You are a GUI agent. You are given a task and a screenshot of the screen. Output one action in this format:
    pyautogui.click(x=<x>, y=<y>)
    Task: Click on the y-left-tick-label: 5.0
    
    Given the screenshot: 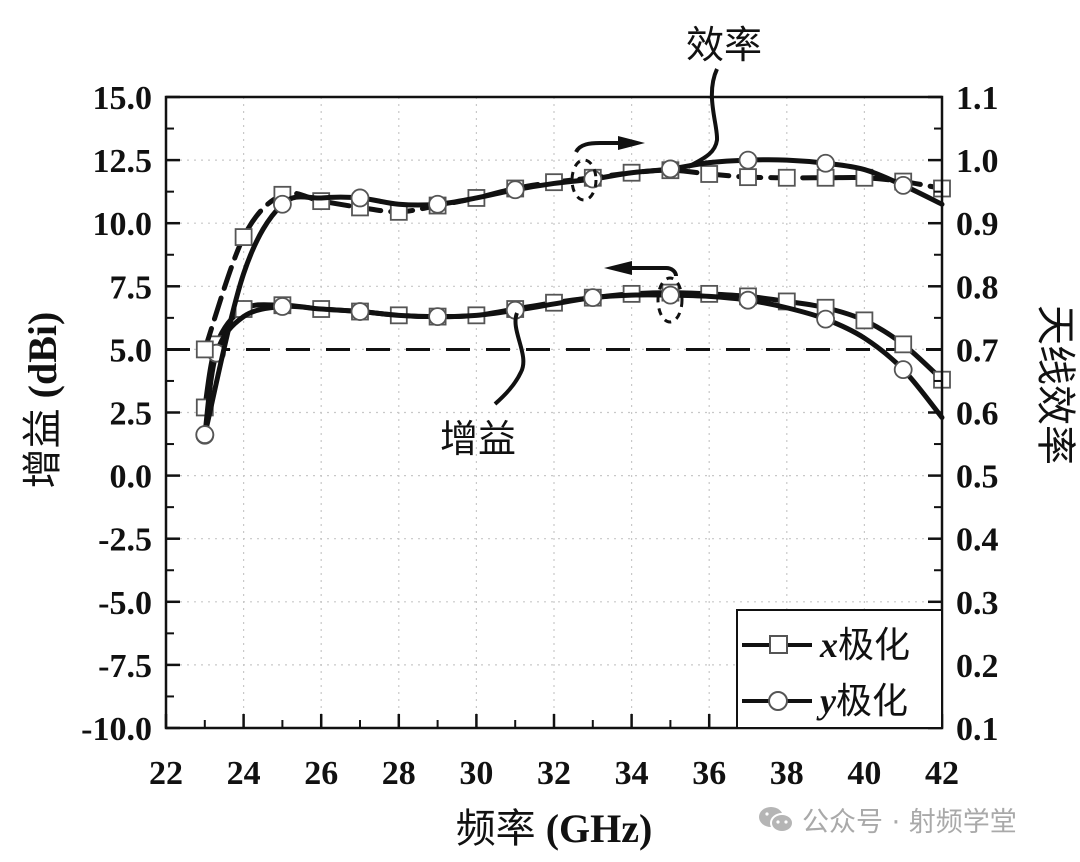 What is the action you would take?
    pyautogui.click(x=131, y=350)
    